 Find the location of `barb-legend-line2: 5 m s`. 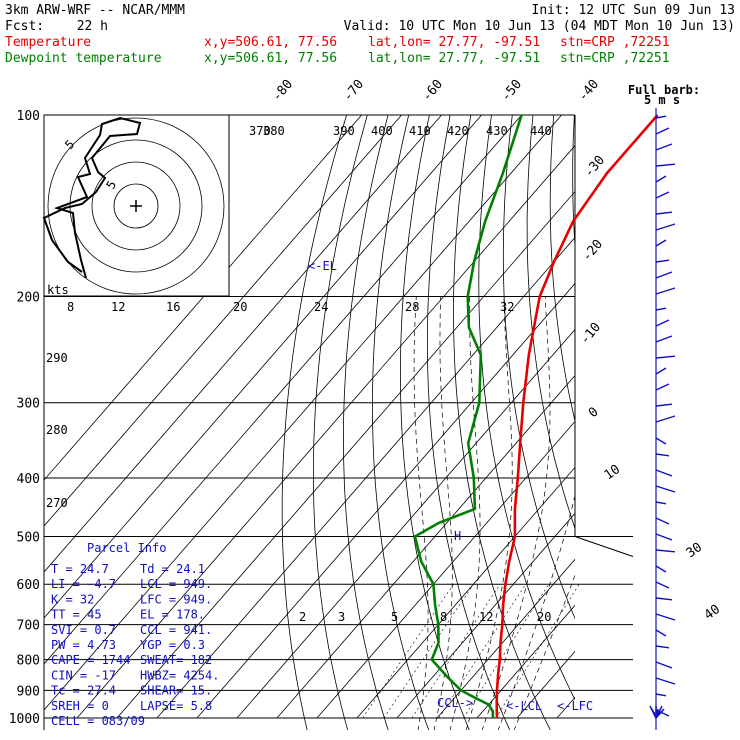

barb-legend-line2: 5 m s is located at coordinates (662, 100).